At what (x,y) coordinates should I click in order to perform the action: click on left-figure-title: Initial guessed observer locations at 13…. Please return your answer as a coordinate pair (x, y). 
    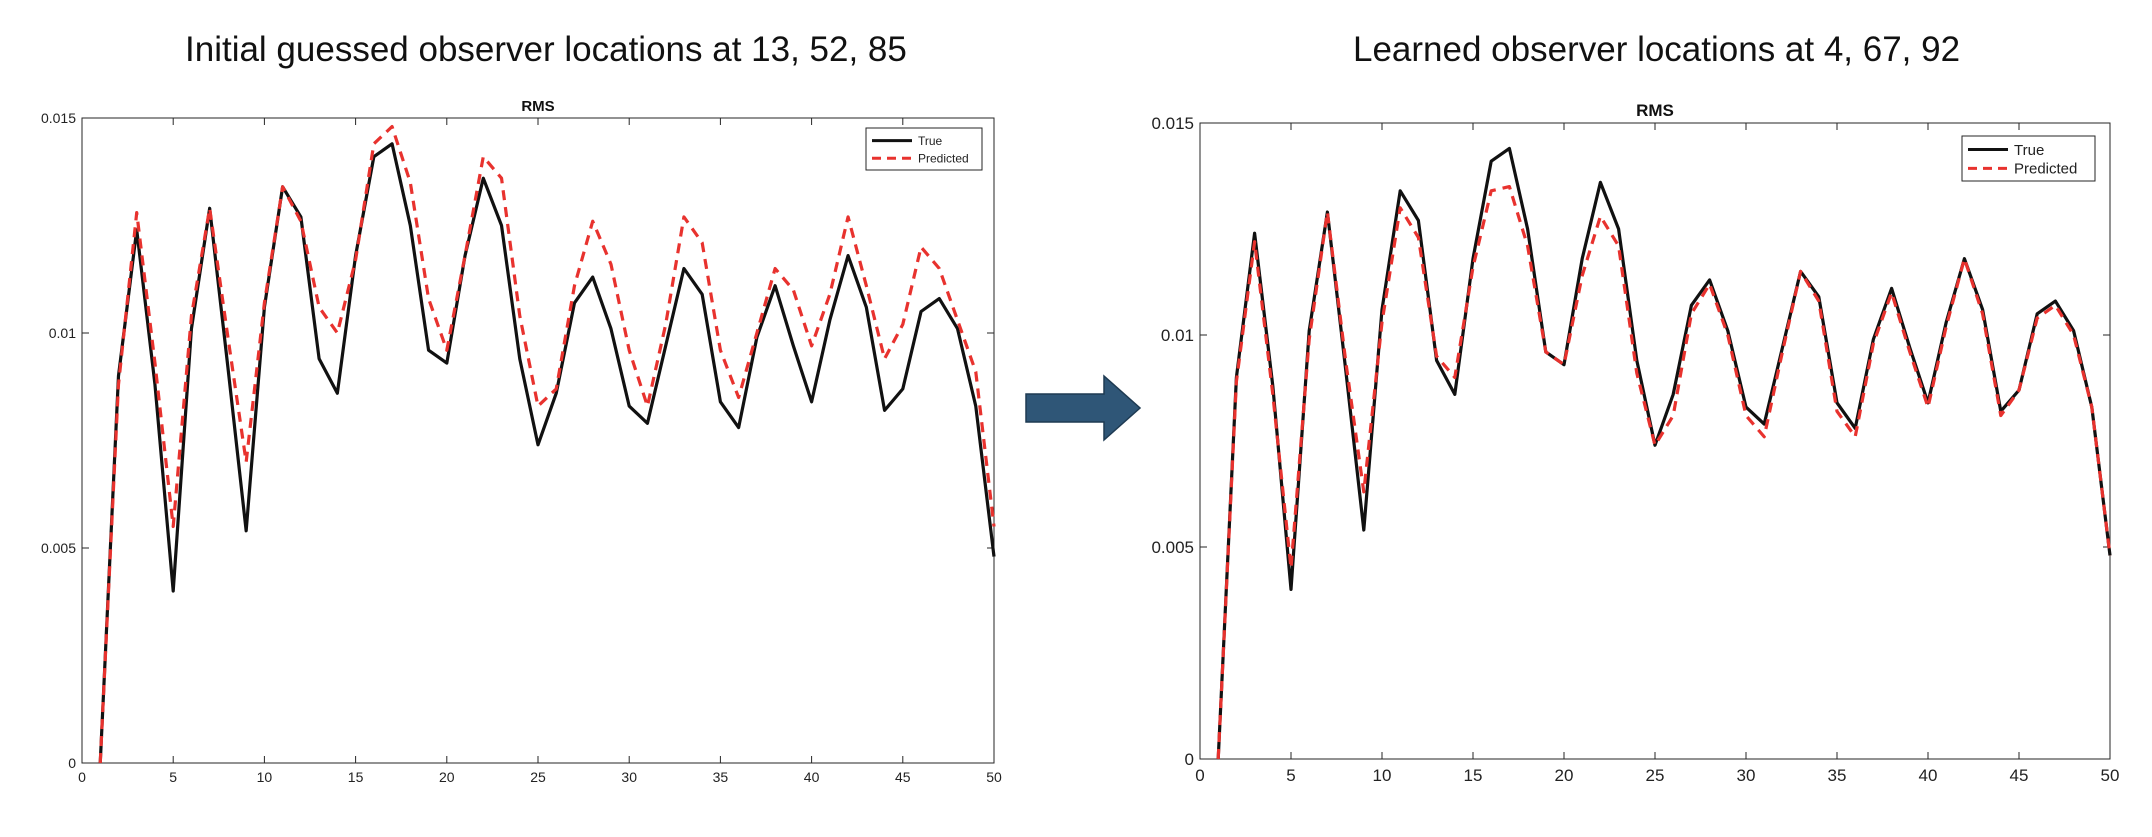
    Looking at the image, I should click on (546, 49).